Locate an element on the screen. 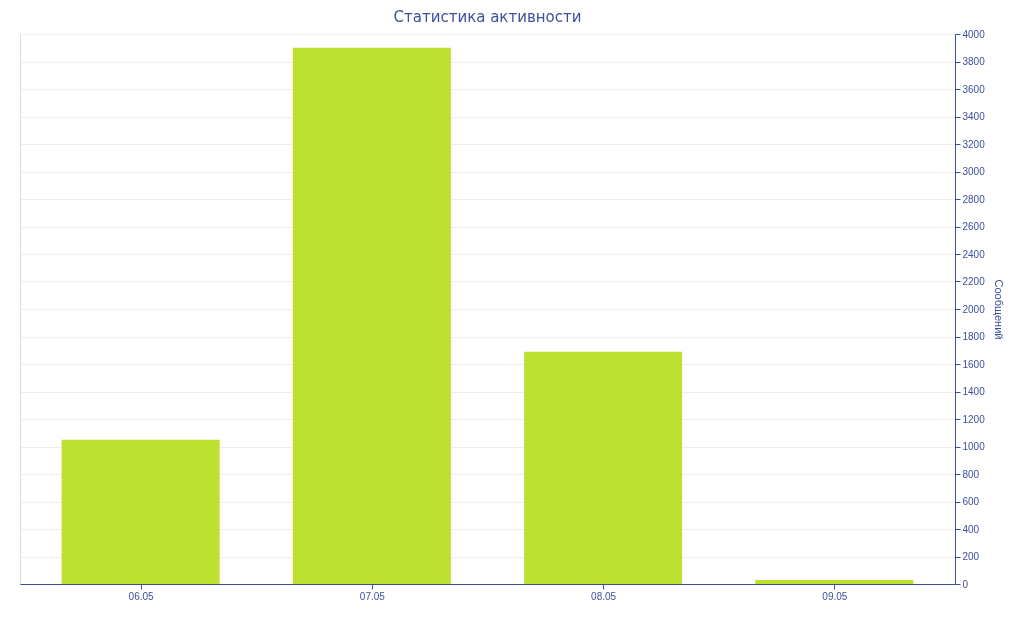  y-tick-label: 1600 is located at coordinates (974, 364).